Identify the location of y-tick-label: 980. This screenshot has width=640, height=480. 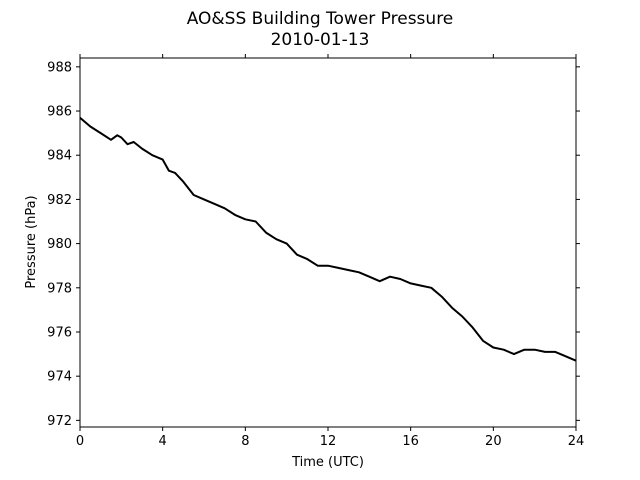
(59, 244).